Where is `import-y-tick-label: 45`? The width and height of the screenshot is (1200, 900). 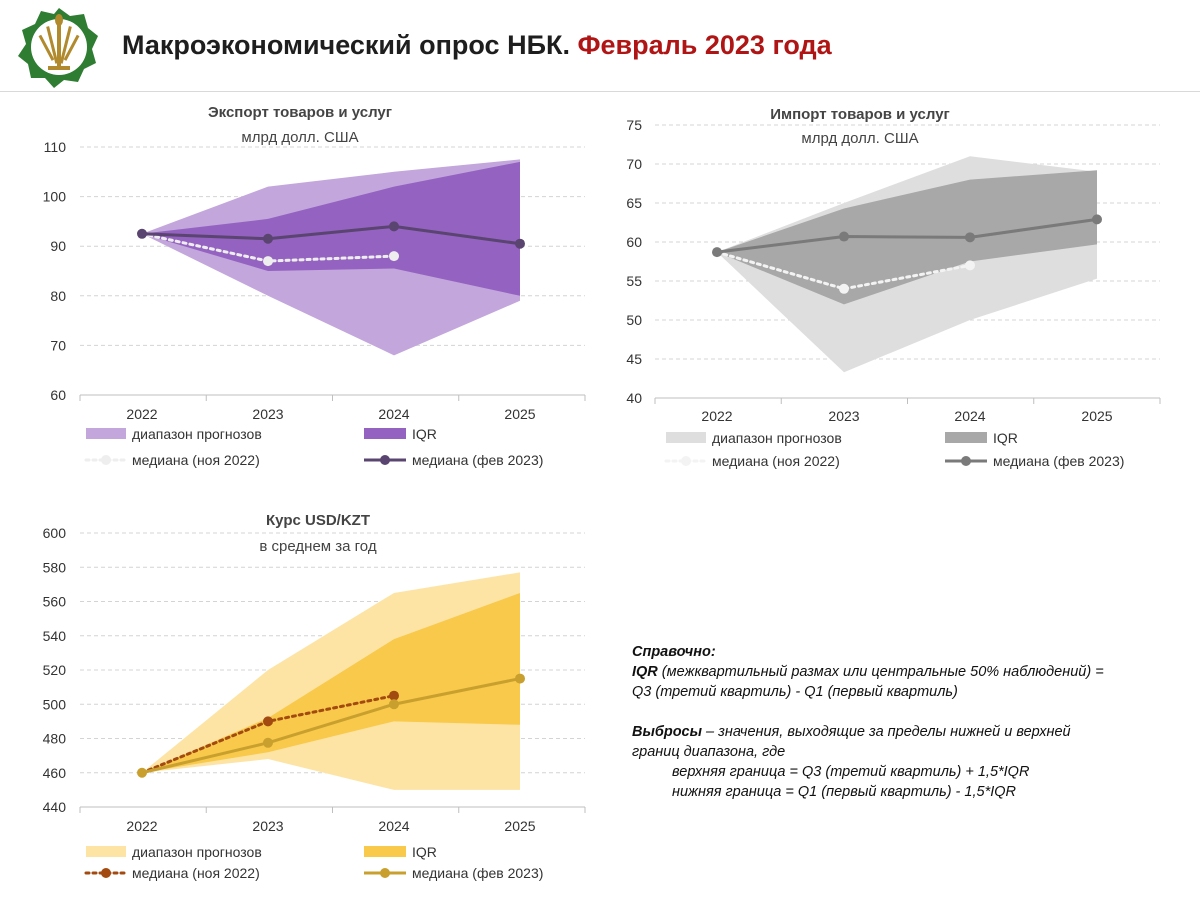
import-y-tick-label: 45 is located at coordinates (634, 359).